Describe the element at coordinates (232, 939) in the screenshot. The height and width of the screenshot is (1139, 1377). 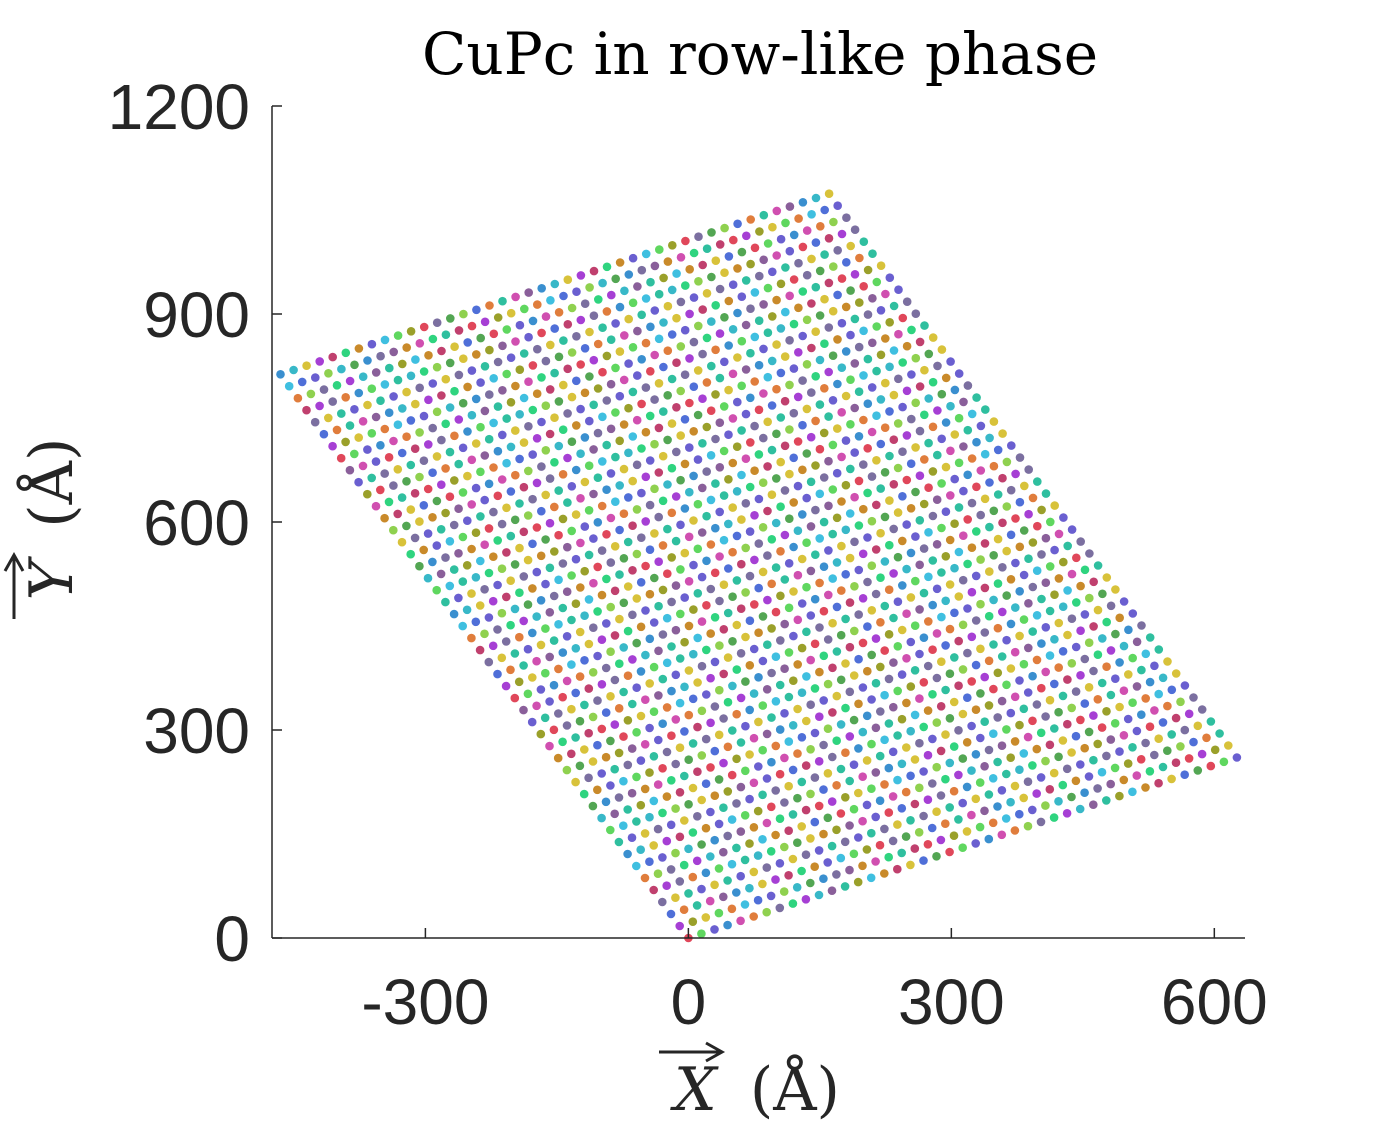
I see `y-tick-label: 0` at that location.